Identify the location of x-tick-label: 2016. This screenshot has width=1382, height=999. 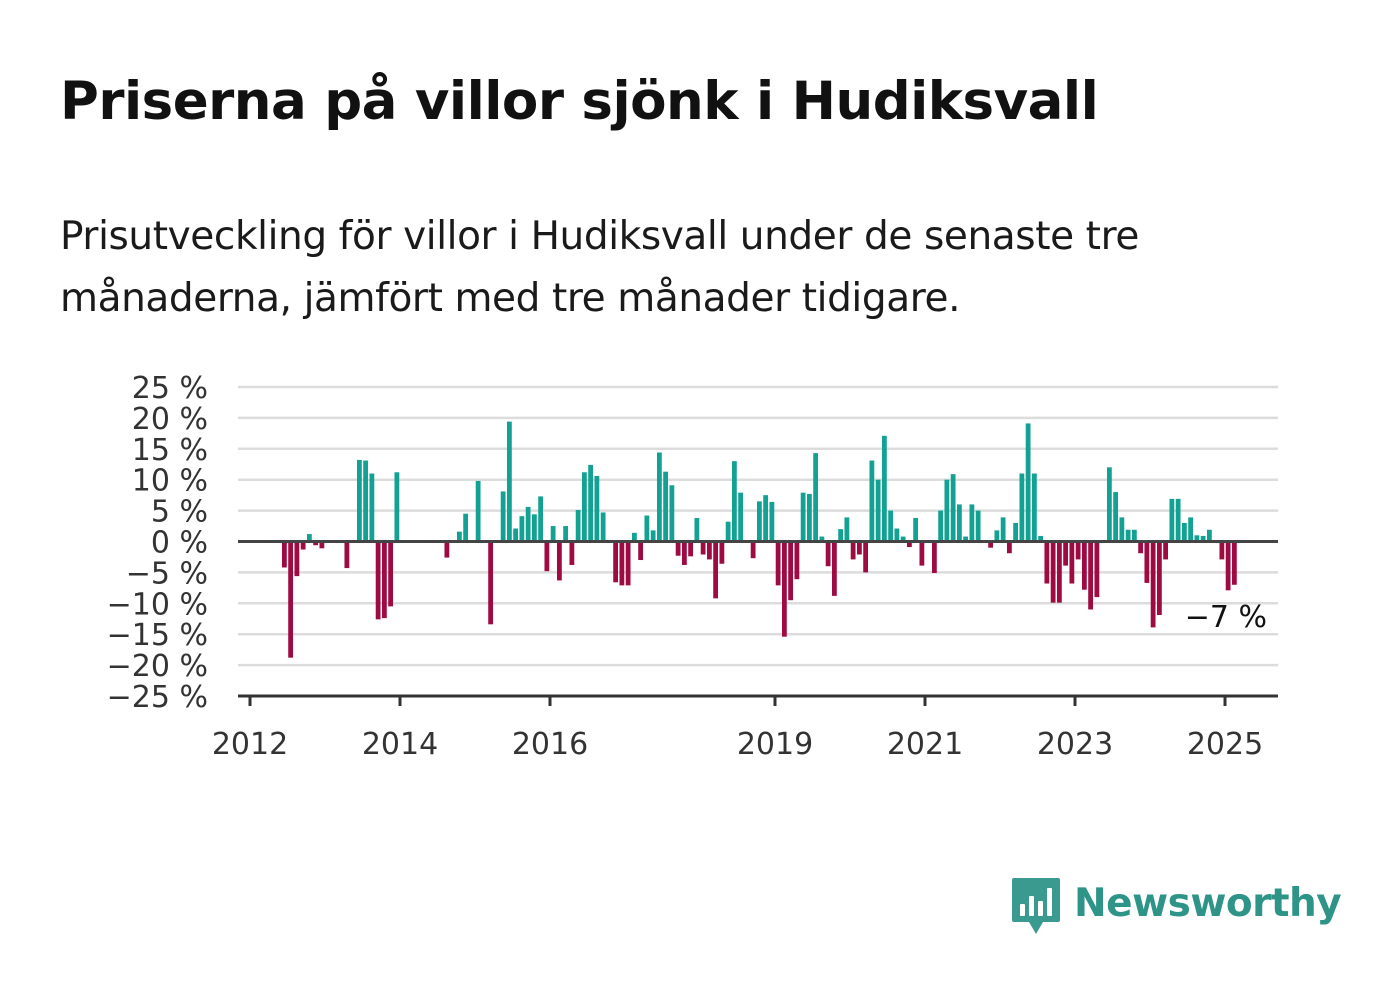
(550, 744).